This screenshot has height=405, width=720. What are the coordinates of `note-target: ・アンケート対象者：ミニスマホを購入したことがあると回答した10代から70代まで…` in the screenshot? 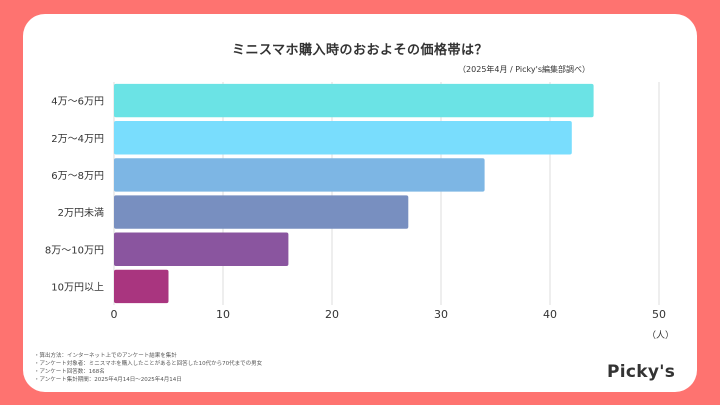 It's located at (148, 364).